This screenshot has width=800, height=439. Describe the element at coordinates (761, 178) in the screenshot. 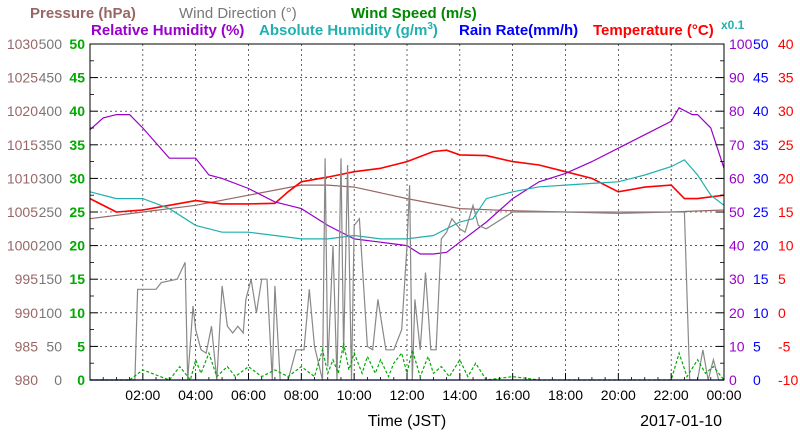

I see `y-tick-label-rain-rate: 30` at that location.